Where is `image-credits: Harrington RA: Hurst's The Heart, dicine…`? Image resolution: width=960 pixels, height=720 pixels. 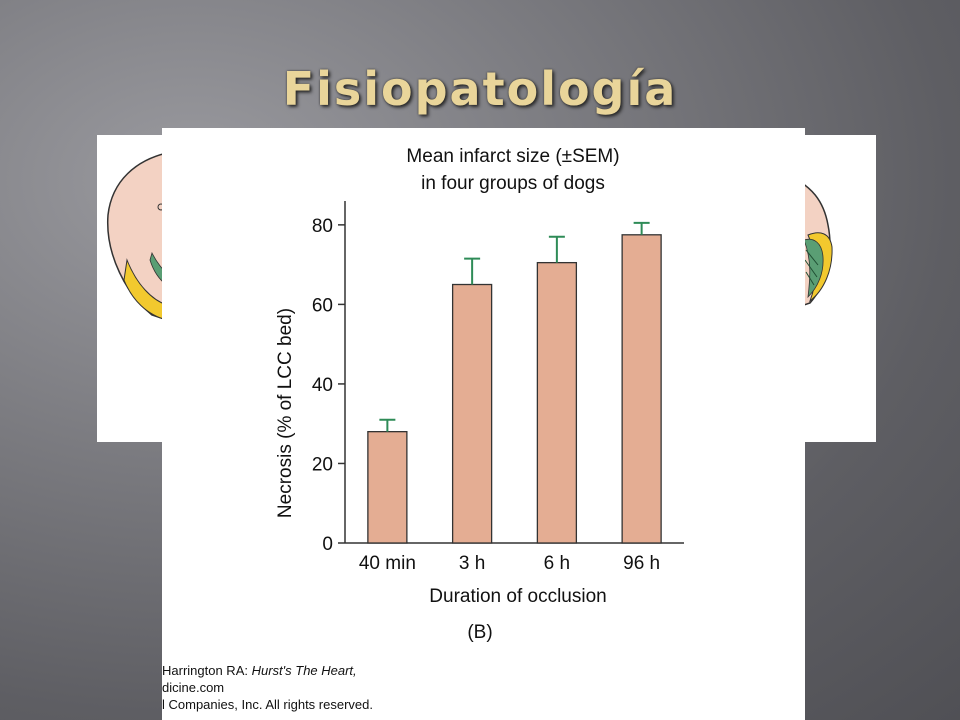
image-credits: Harrington RA: Hurst's The Heart, dicine… is located at coordinates (483, 687).